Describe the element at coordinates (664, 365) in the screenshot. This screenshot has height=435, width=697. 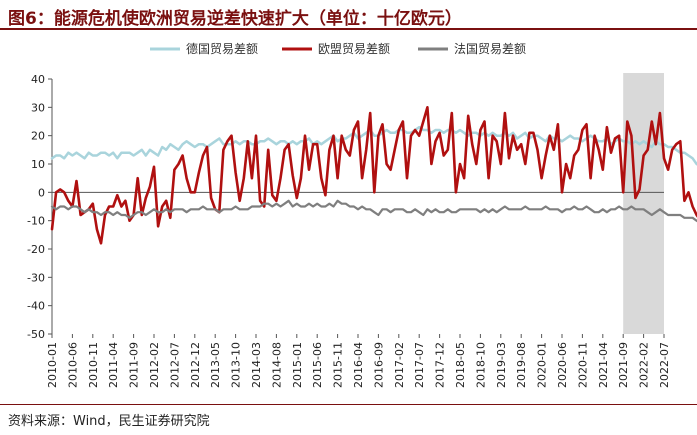
I see `x-tick-label: 2022-07` at that location.